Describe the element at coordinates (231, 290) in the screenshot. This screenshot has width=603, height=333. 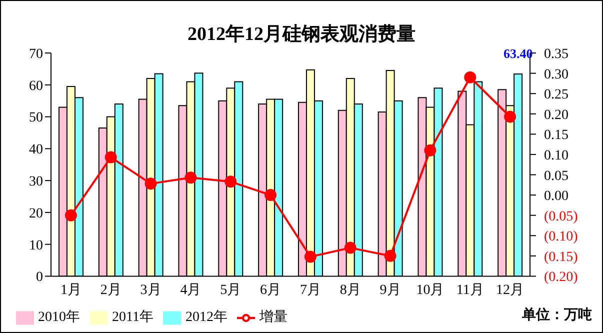
I see `x-tick-label: 5月` at that location.